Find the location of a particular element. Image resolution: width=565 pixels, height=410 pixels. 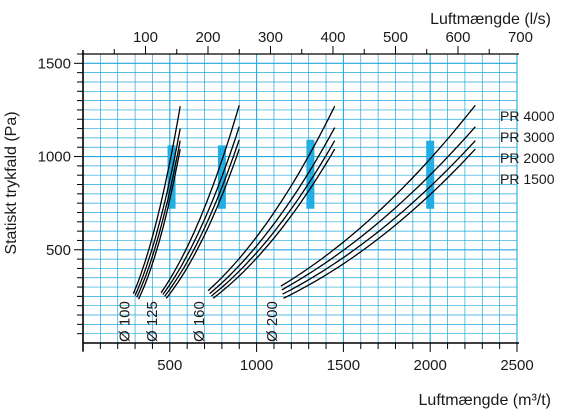

x-tick-label: 2500 is located at coordinates (516, 365).